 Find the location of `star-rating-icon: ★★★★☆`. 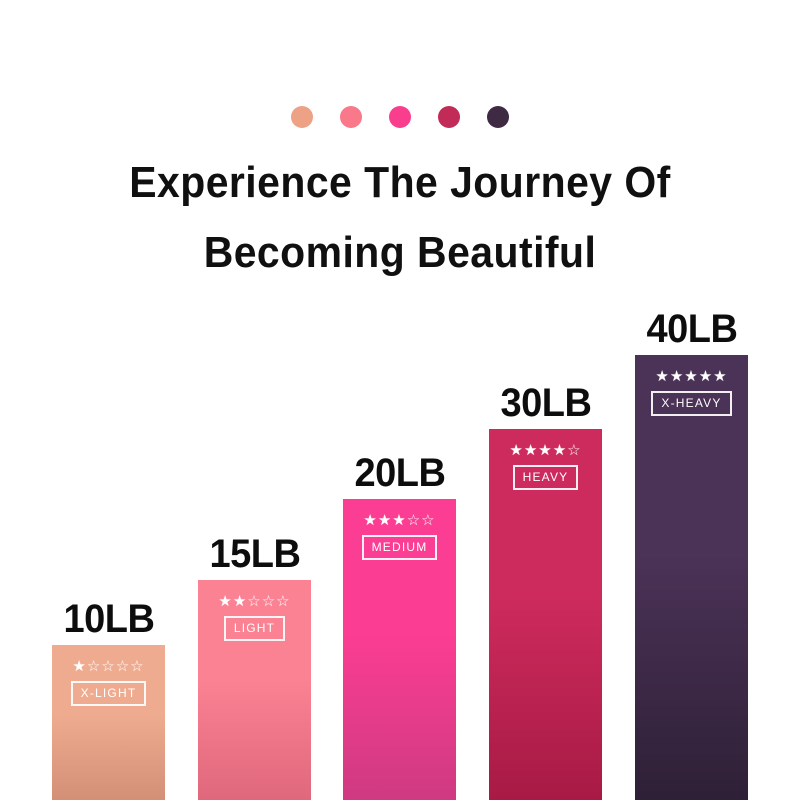

star-rating-icon: ★★★★☆ is located at coordinates (545, 450).